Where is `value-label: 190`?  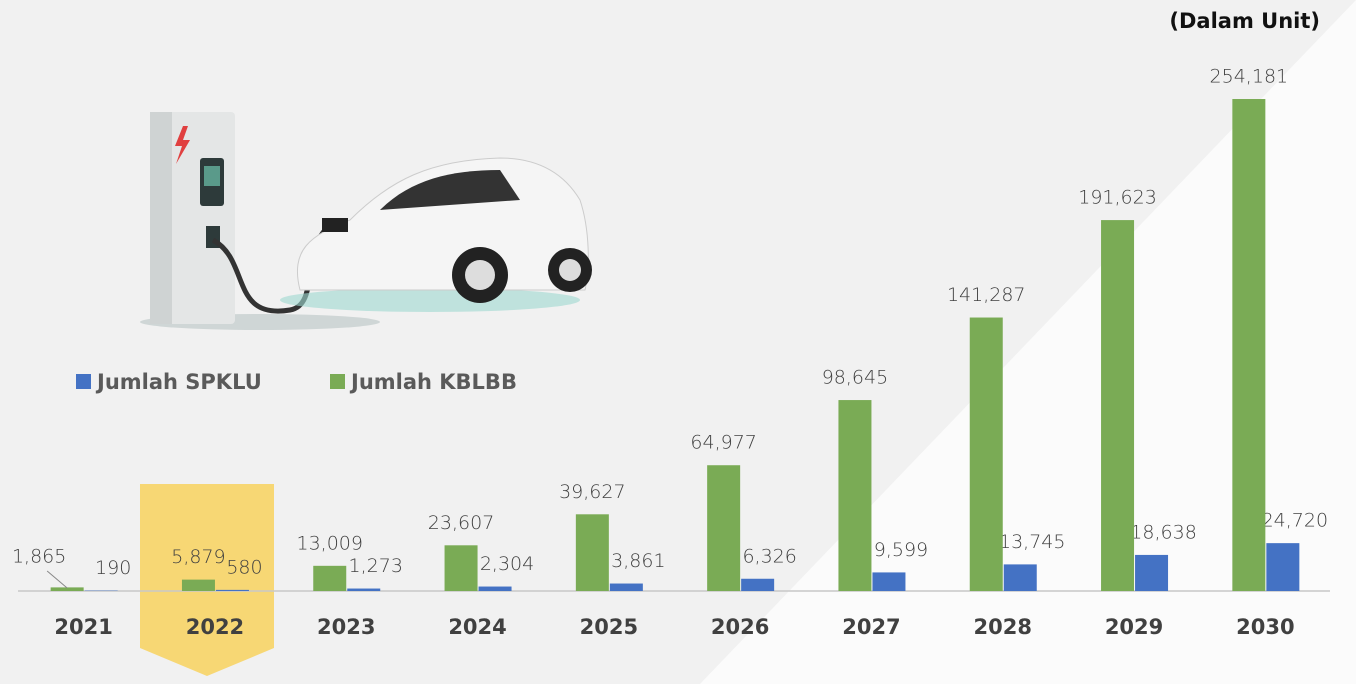 value-label: 190 is located at coordinates (113, 568).